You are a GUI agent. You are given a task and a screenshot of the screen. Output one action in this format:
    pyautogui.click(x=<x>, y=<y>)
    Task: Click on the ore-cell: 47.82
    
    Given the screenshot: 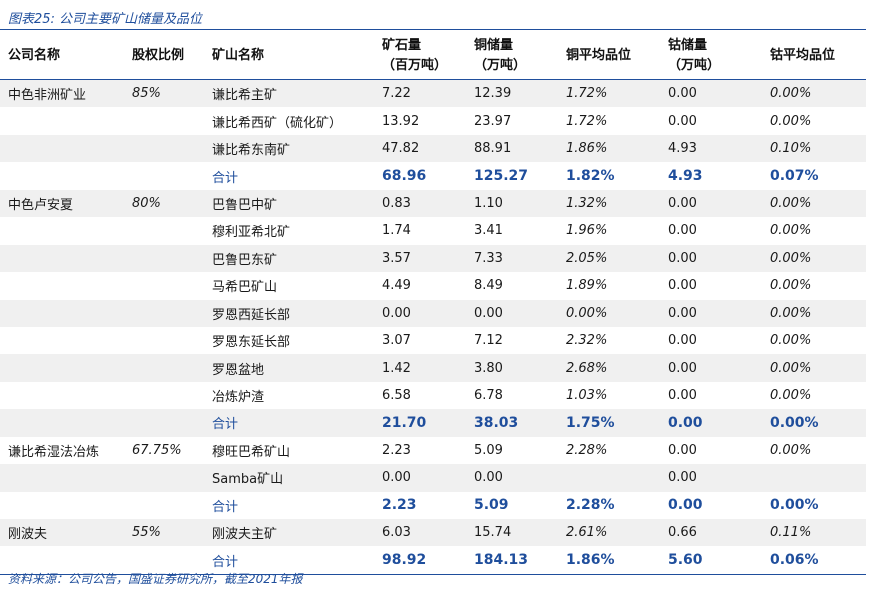 What is the action you would take?
    pyautogui.click(x=420, y=148)
    